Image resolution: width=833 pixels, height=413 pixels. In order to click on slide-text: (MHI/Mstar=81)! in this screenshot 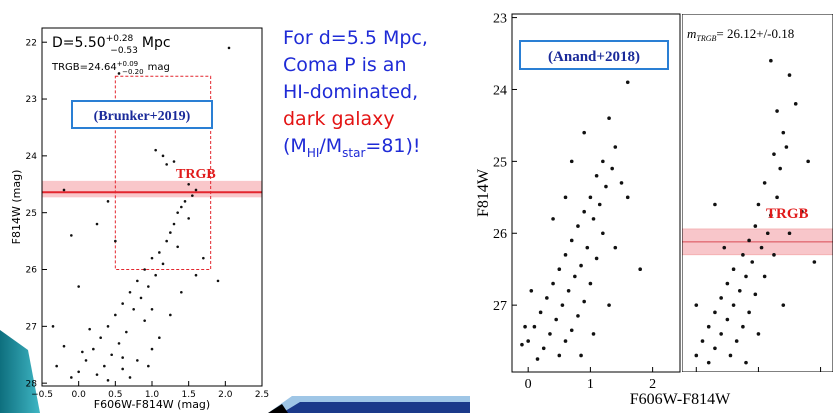, I will do `click(352, 147)`.